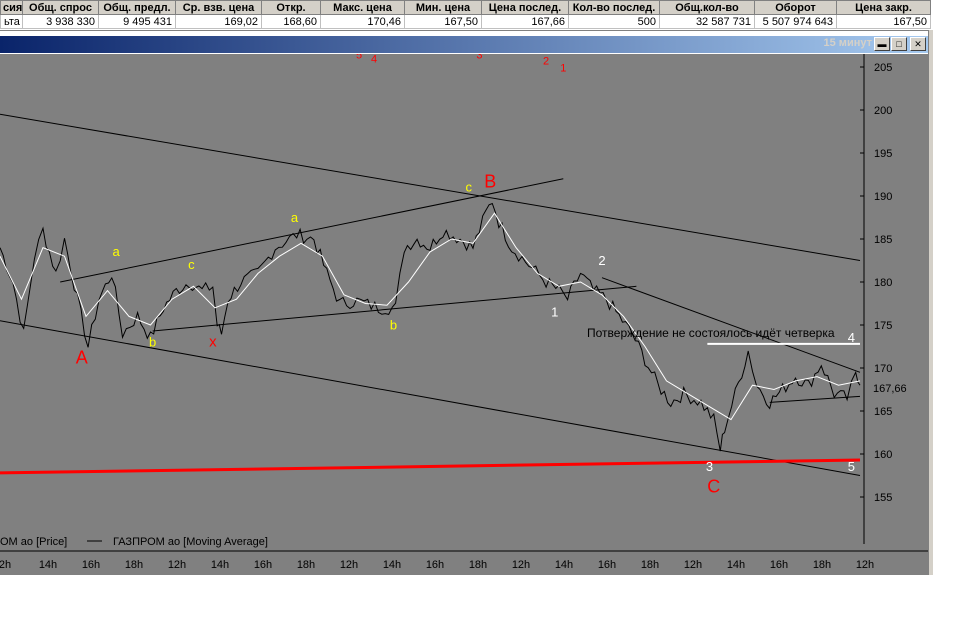 This screenshot has height=621, width=962. I want to click on quotes-header-cell: Откр., so click(291, 7).